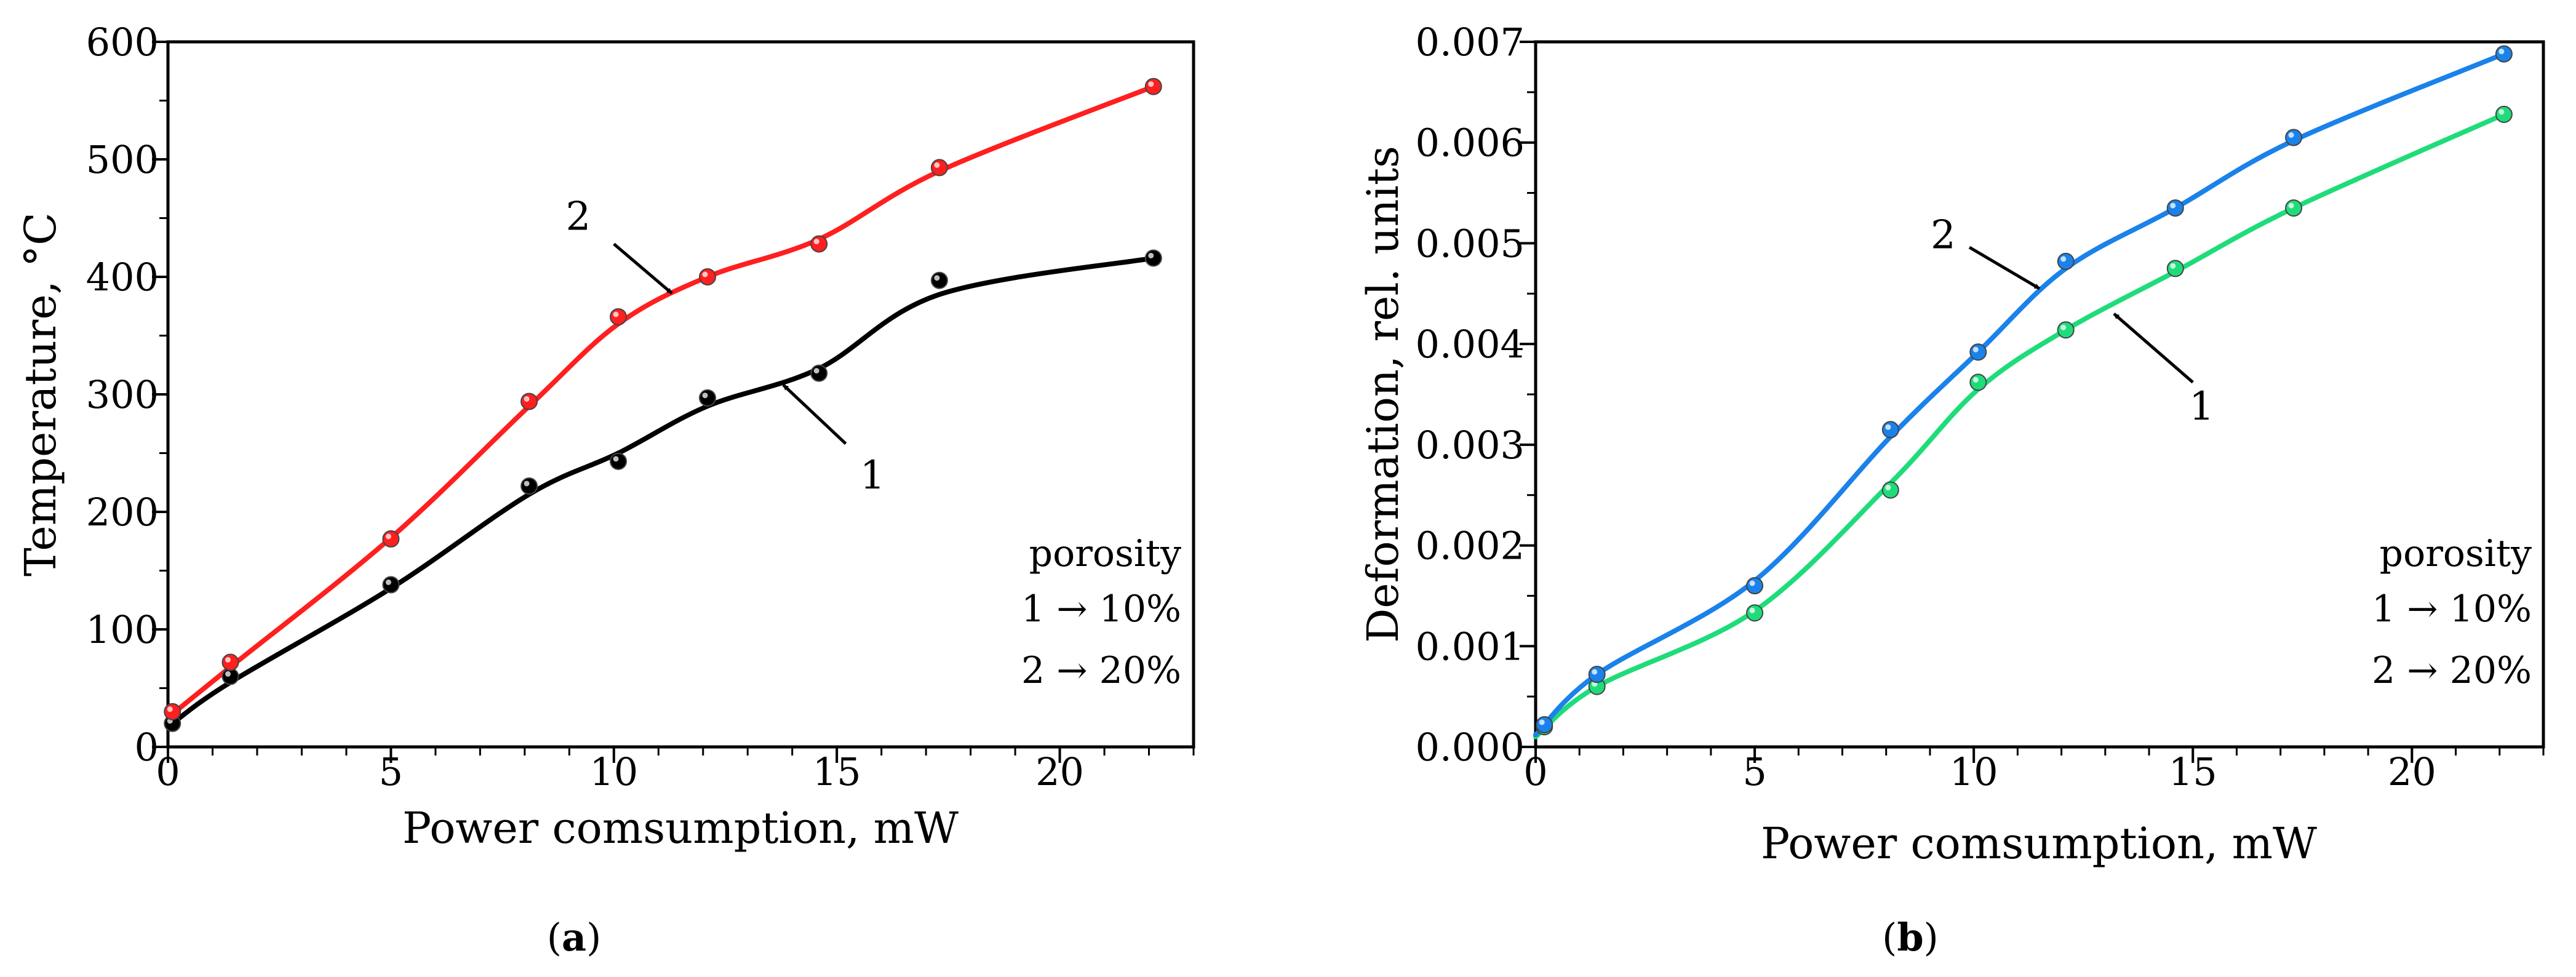  What do you see at coordinates (1476, 395) in the screenshot?
I see `y-axis: 0.000 0.001 0.002 0.003 0.004 0.005 0.006 0.007` at bounding box center [1476, 395].